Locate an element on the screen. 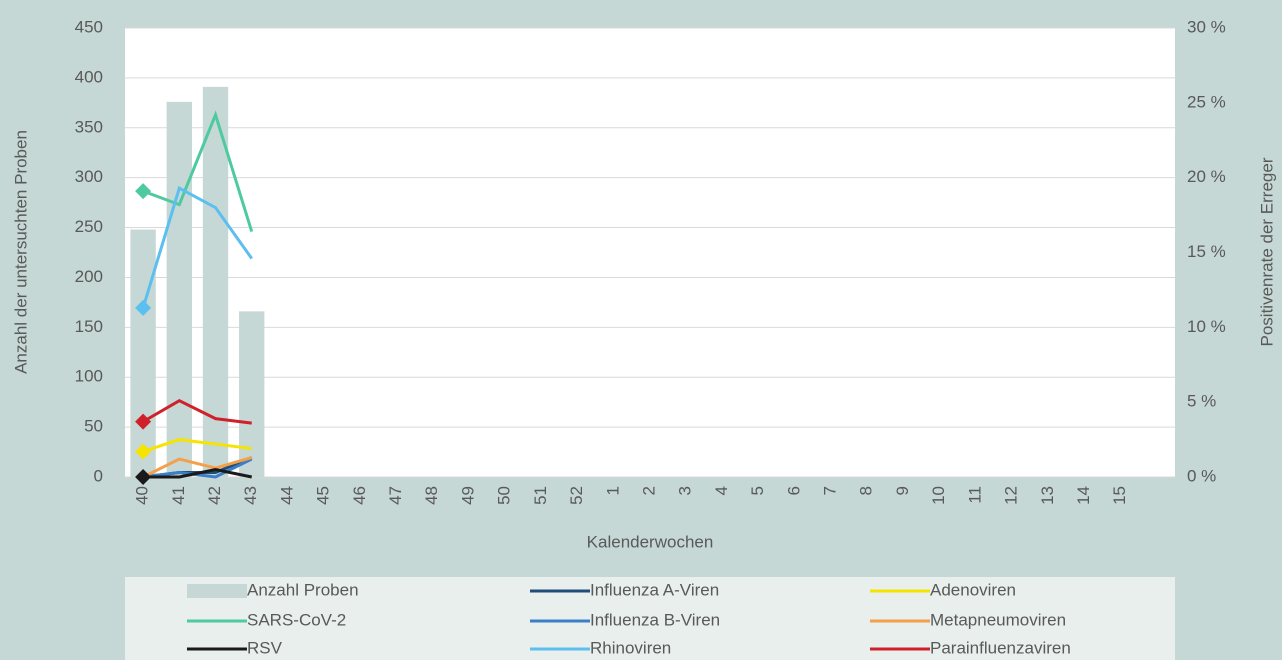 This screenshot has height=660, width=1282. y2-axis-title: Positivenrate der Erreger is located at coordinates (1266, 251).